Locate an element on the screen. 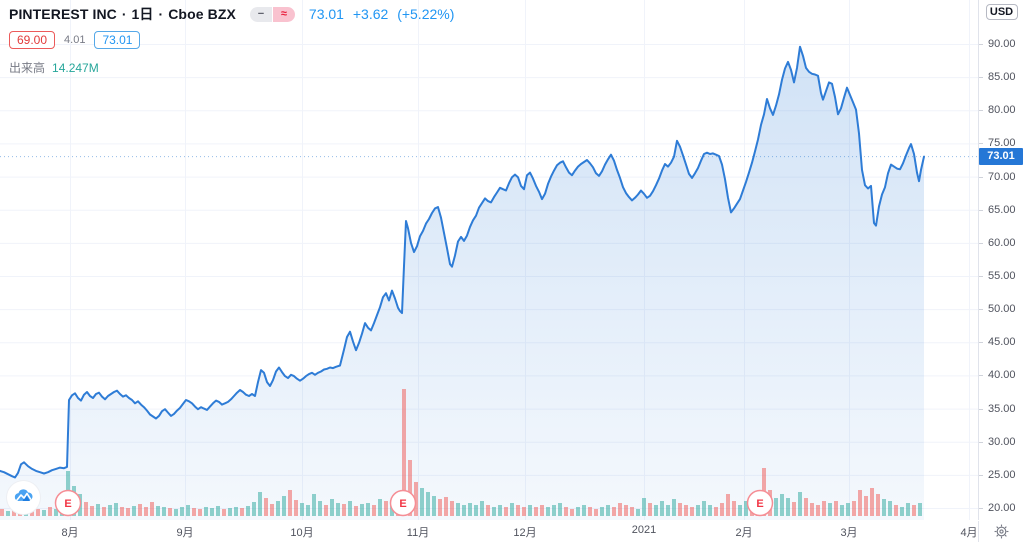 This screenshot has width=1024, height=542. earnings-marker-label: E is located at coordinates (402, 504).